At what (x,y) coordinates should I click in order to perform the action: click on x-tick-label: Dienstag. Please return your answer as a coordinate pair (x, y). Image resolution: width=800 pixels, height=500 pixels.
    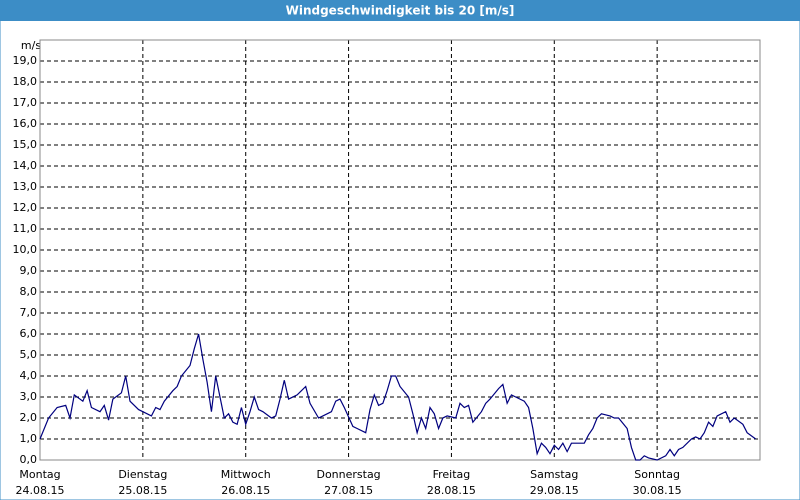
    Looking at the image, I should click on (142, 474).